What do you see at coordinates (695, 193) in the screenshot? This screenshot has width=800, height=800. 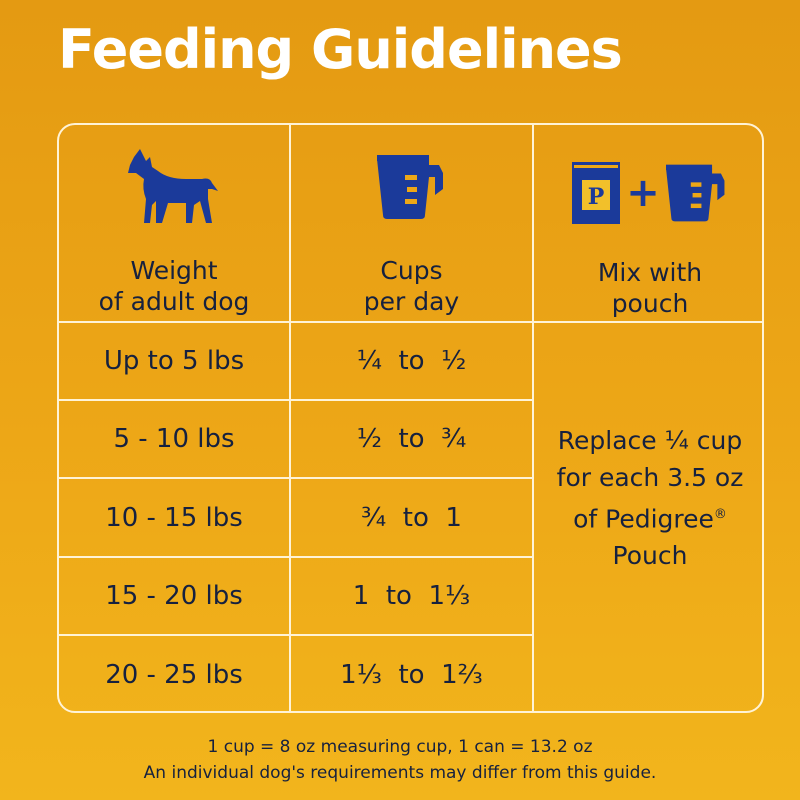 I see `measuring-cup-small-icon` at bounding box center [695, 193].